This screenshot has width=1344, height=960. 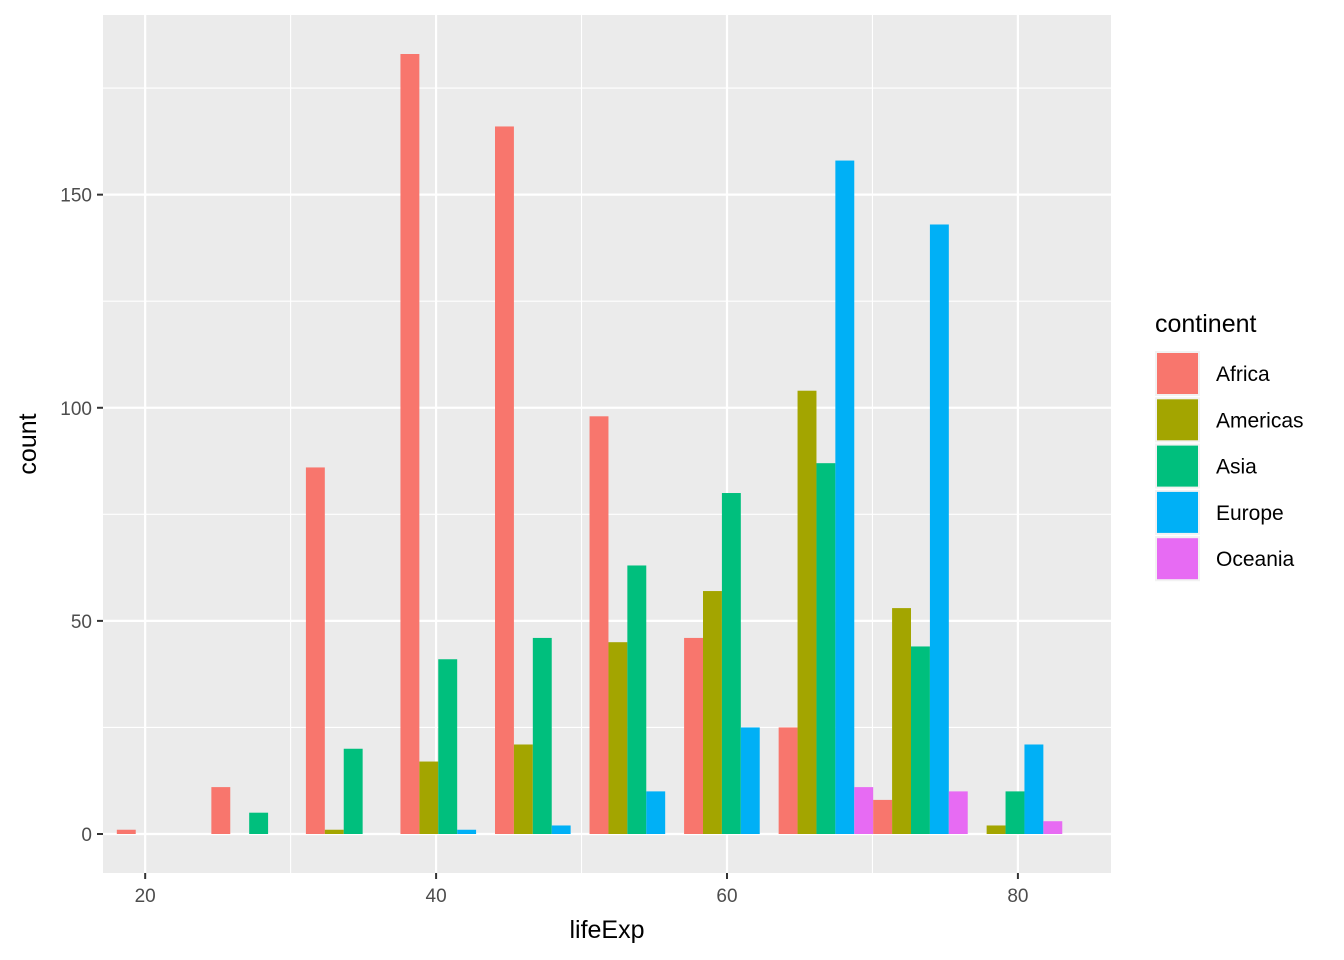 I want to click on legend-label-europe: Europe, so click(x=1250, y=513).